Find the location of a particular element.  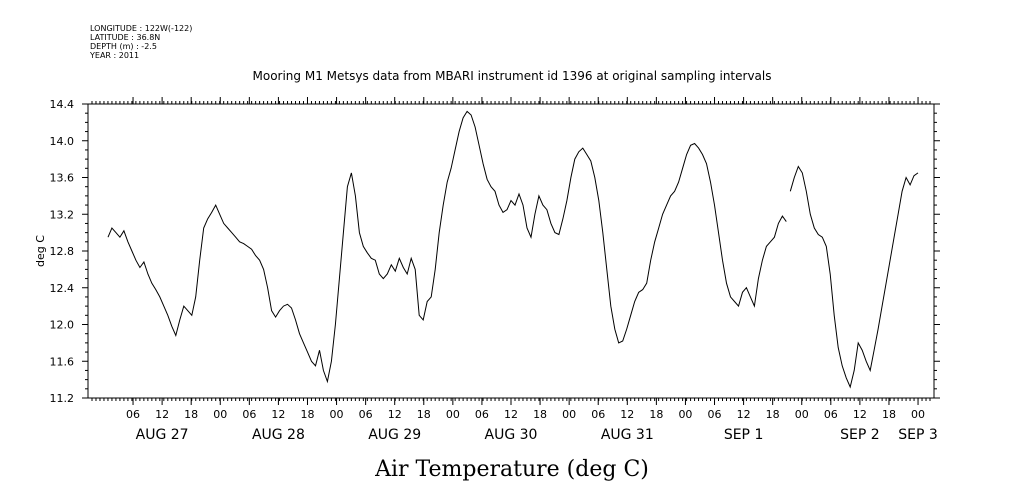

y-tick-label: 14.4 is located at coordinates (62, 104).